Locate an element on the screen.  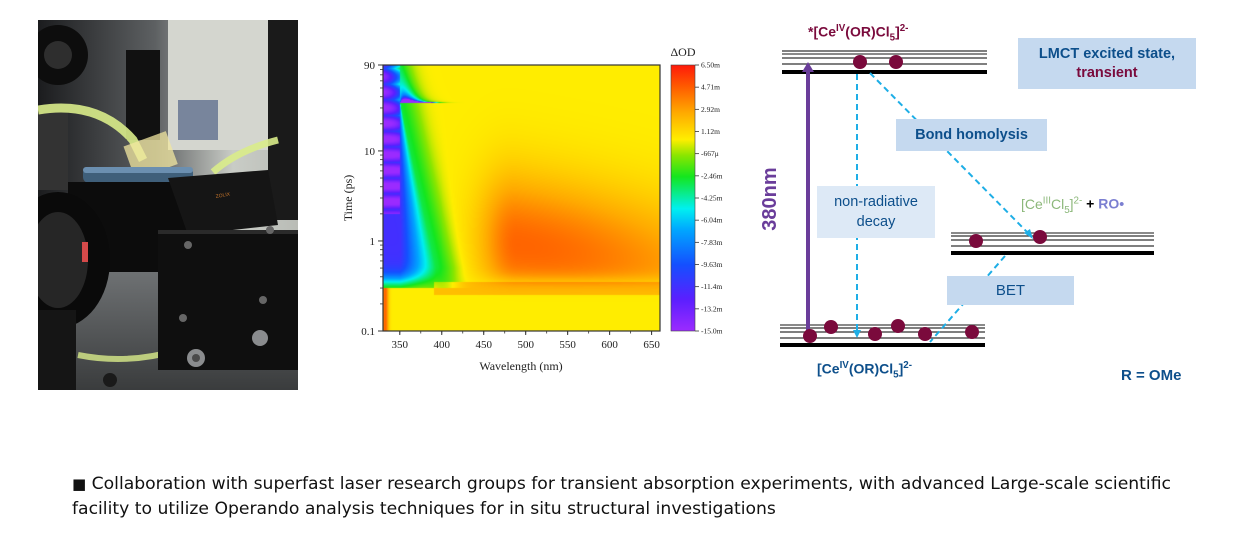
excited-state-label: *[CeIV(OR)Cl5]2- is located at coordinates (858, 33).